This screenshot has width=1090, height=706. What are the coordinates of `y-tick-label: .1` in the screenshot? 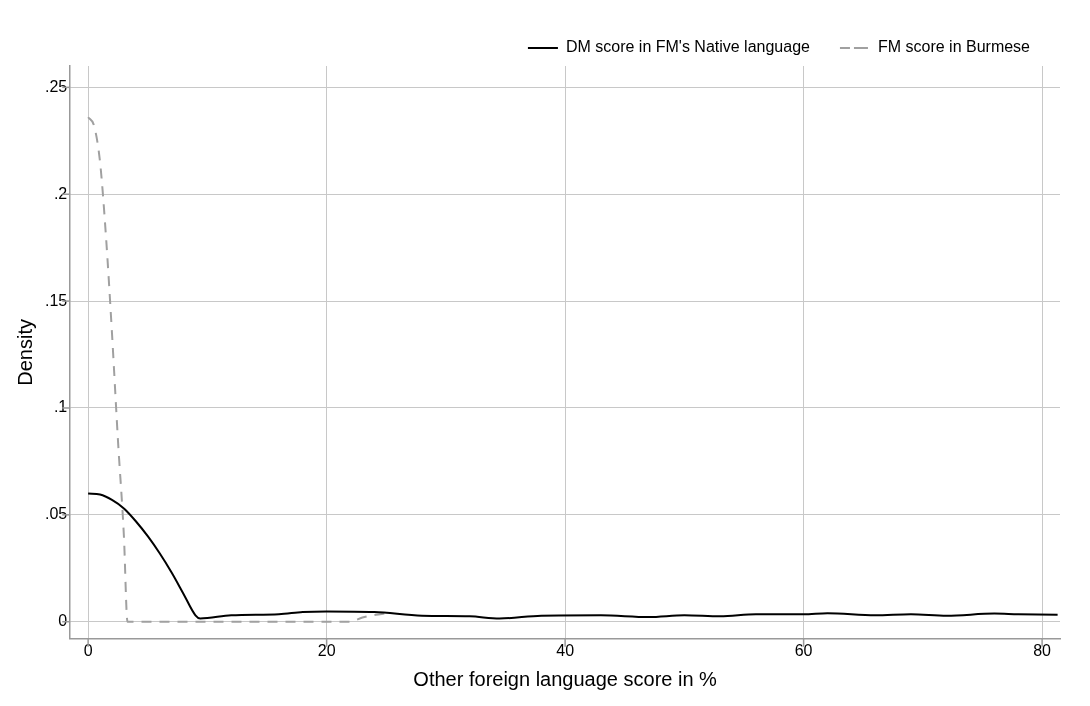 It's located at (60, 407).